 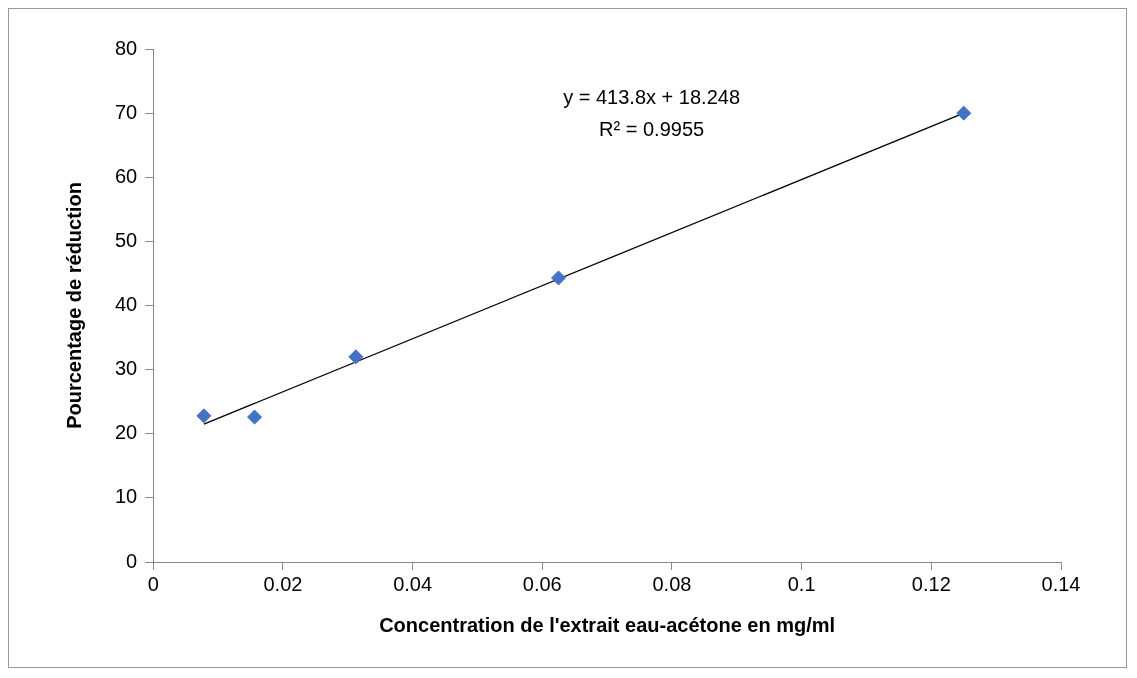 I want to click on annotation: R² = 0.9955, so click(x=652, y=128).